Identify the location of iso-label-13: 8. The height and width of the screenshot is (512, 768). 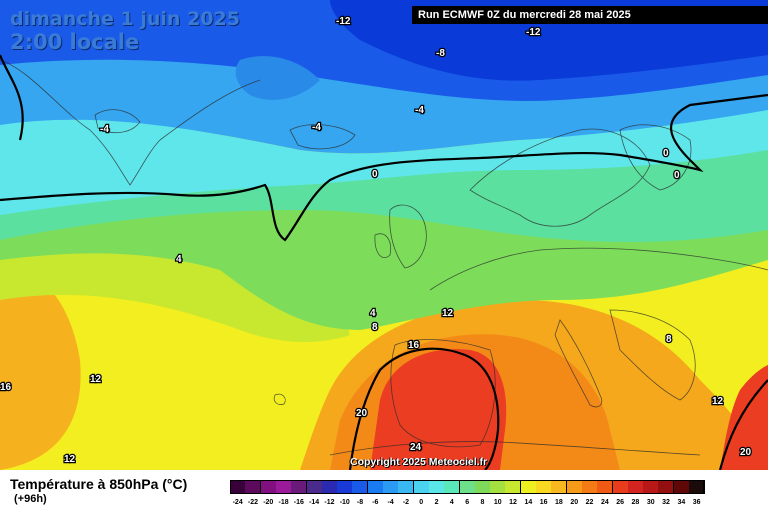
(669, 339).